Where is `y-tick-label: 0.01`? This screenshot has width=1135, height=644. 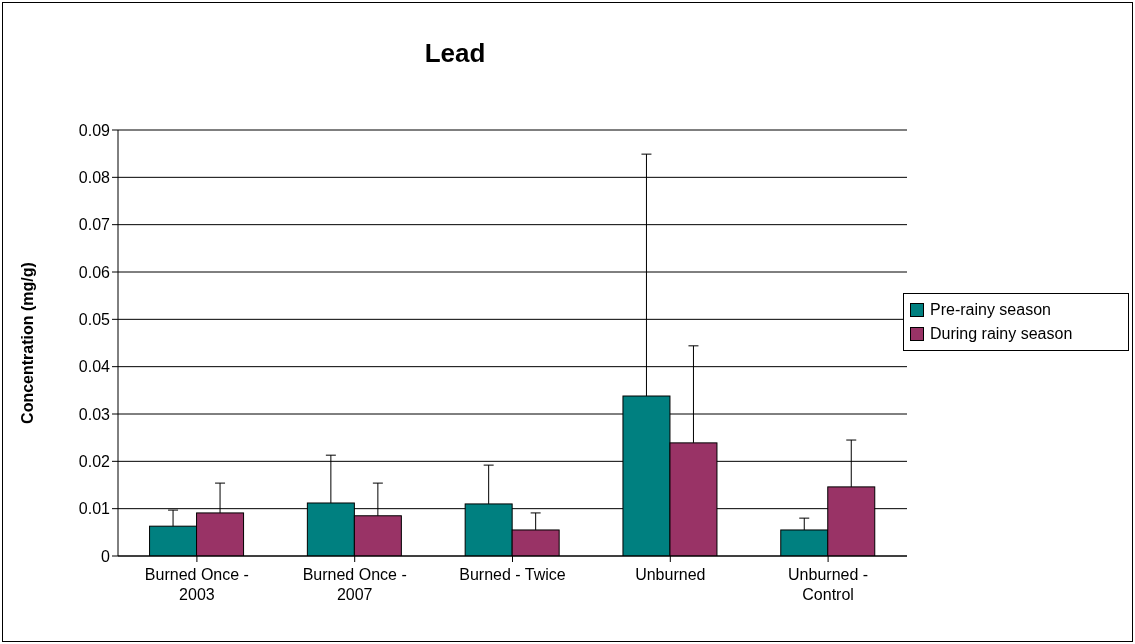
y-tick-label: 0.01 is located at coordinates (94, 509).